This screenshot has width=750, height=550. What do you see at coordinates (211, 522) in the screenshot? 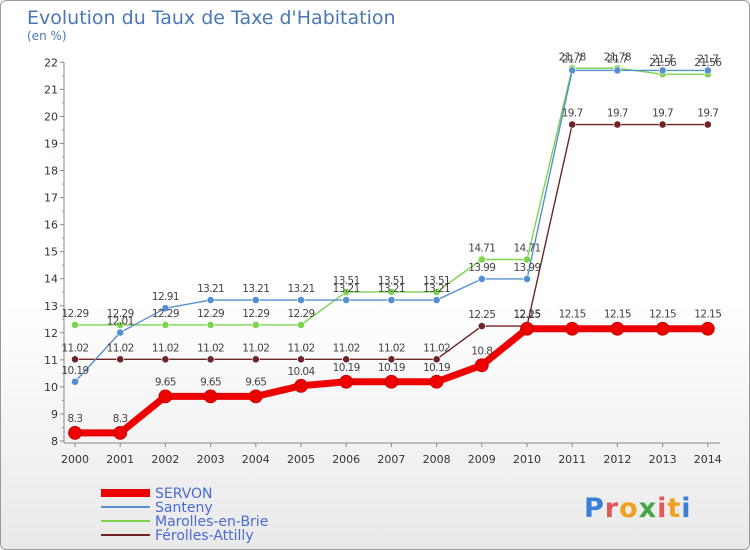
I see `legend-label: Marolles-en-Brie` at bounding box center [211, 522].